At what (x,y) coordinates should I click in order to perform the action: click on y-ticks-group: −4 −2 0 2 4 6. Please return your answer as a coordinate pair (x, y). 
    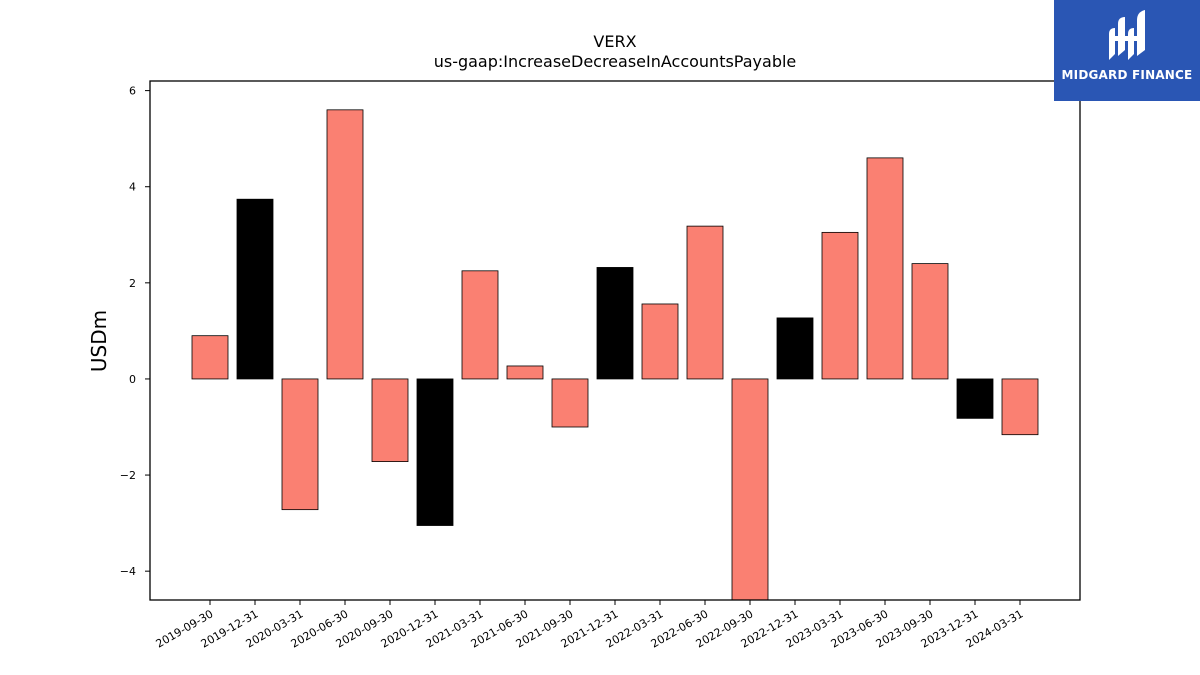
    Looking at the image, I should click on (135, 331).